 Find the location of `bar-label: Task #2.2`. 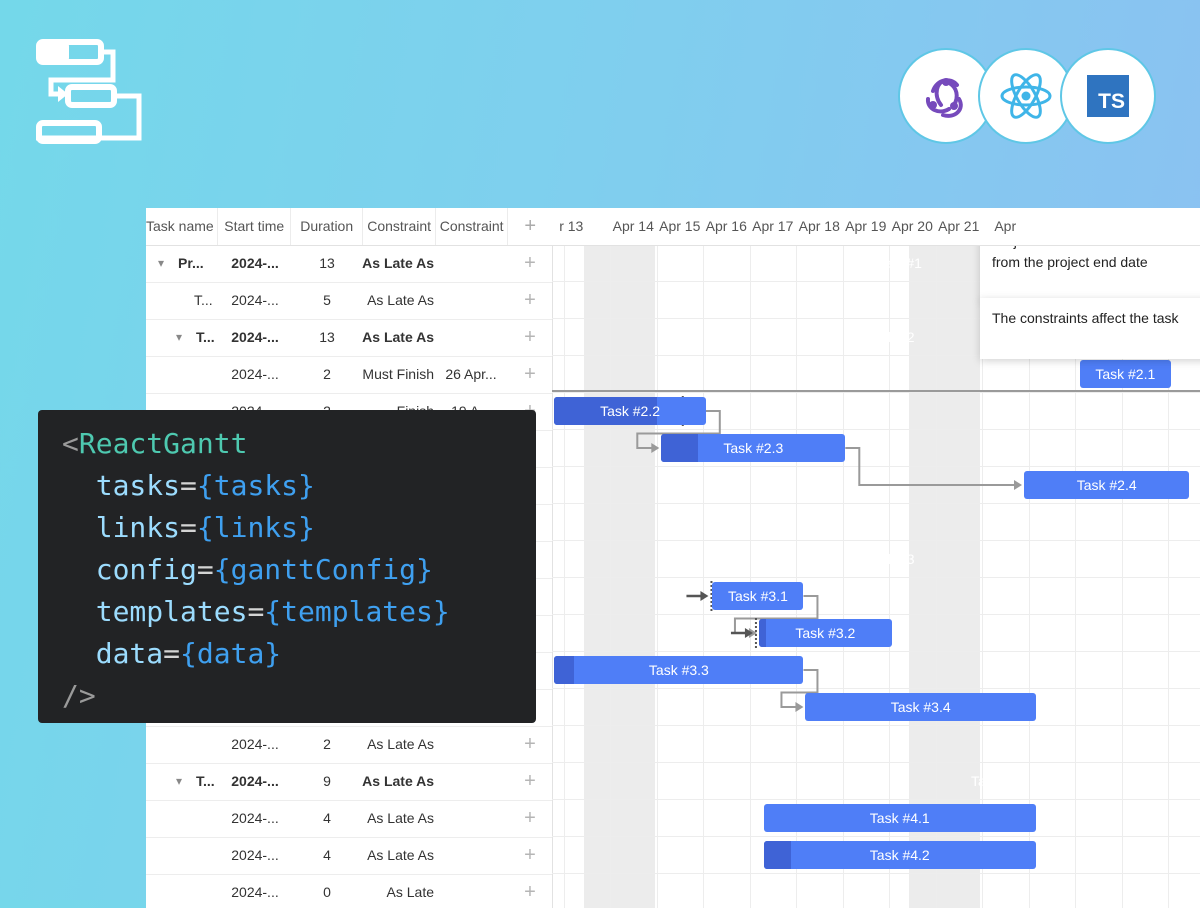

bar-label: Task #2.2 is located at coordinates (630, 411).